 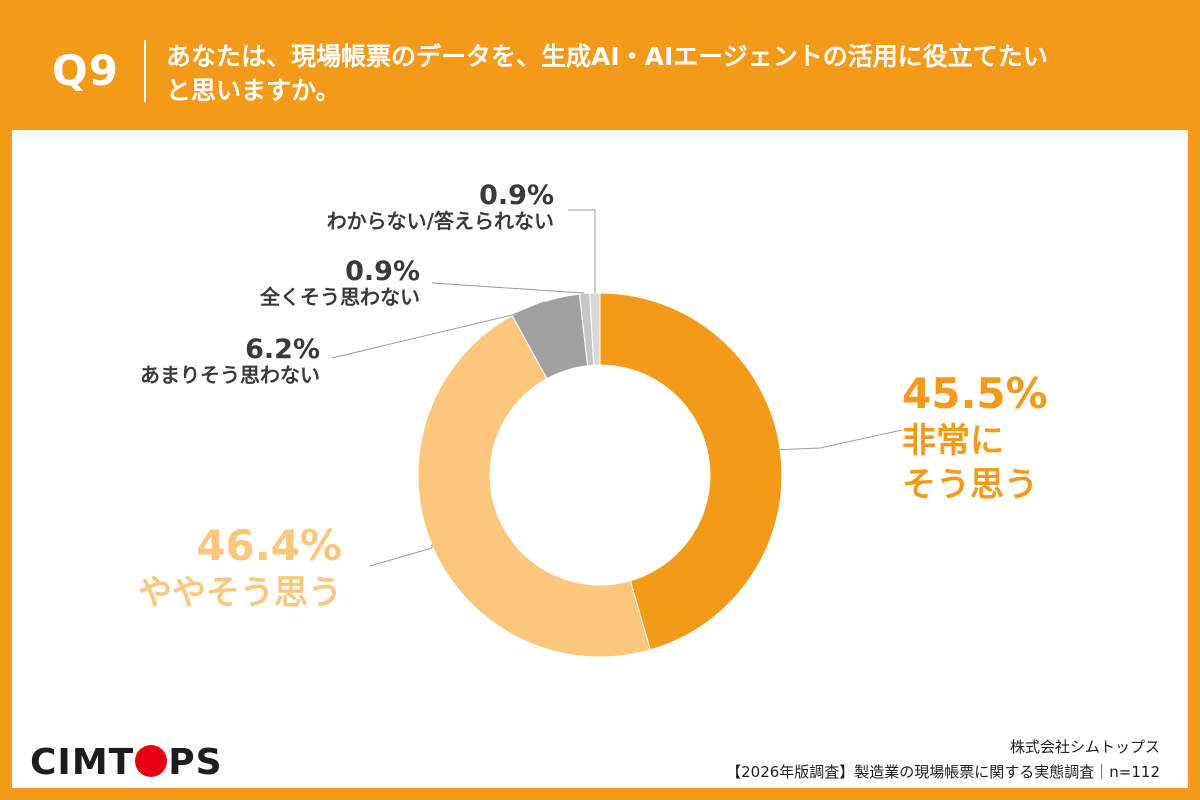 I want to click on survey-source: 【2026年版調査】製造業の現場帳票に関する実態調査｜n=112, so click(x=943, y=772).